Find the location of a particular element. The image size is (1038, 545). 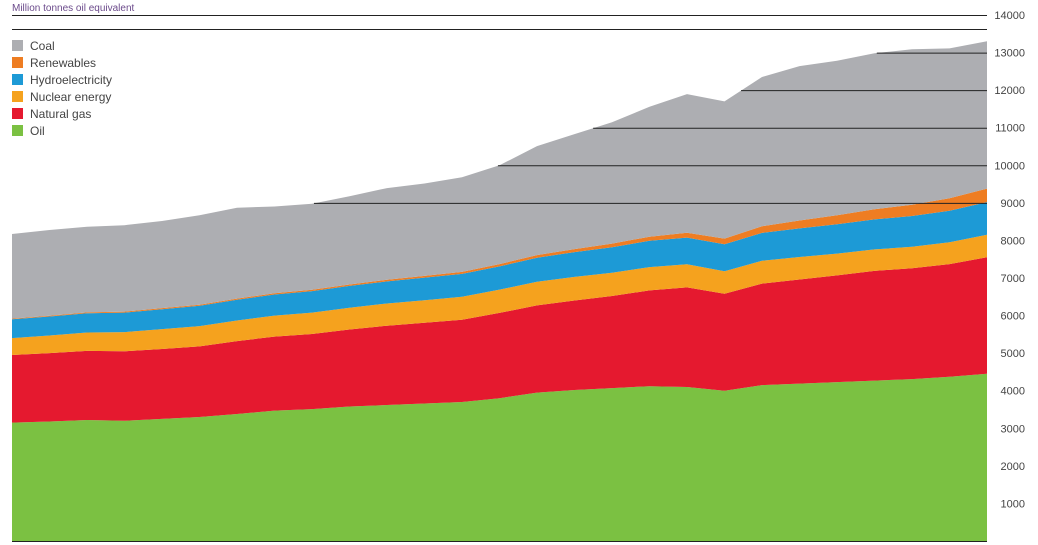

y-tick-label: 5000 is located at coordinates (1013, 354).